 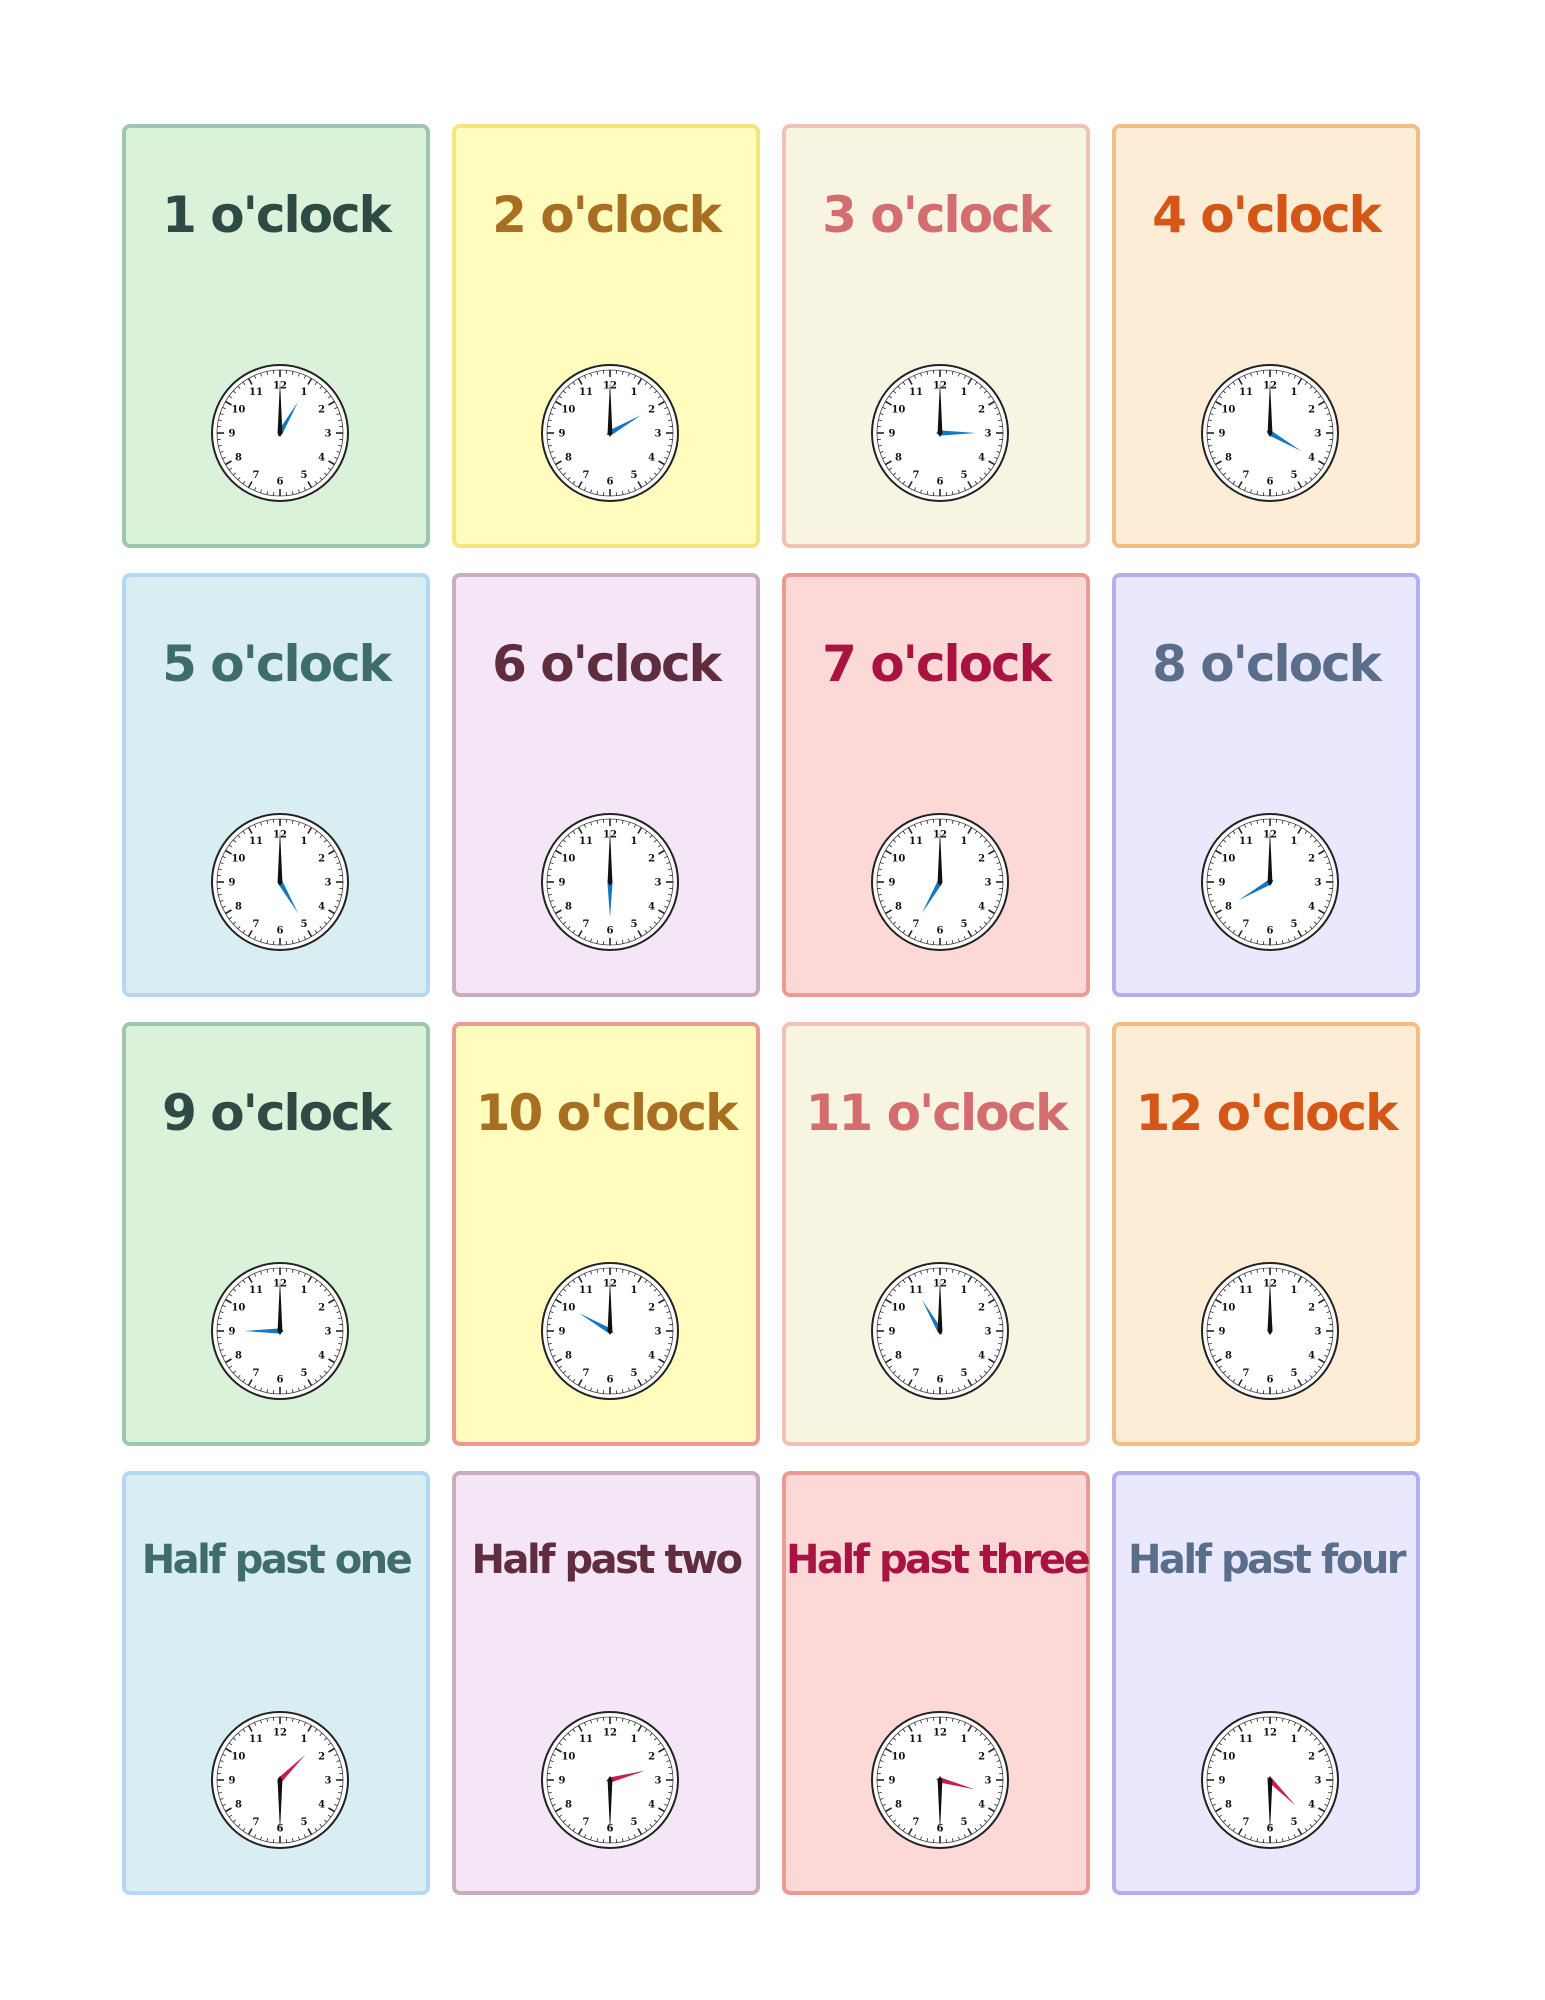 What do you see at coordinates (607, 215) in the screenshot?
I see `card-title: 2 o'clock` at bounding box center [607, 215].